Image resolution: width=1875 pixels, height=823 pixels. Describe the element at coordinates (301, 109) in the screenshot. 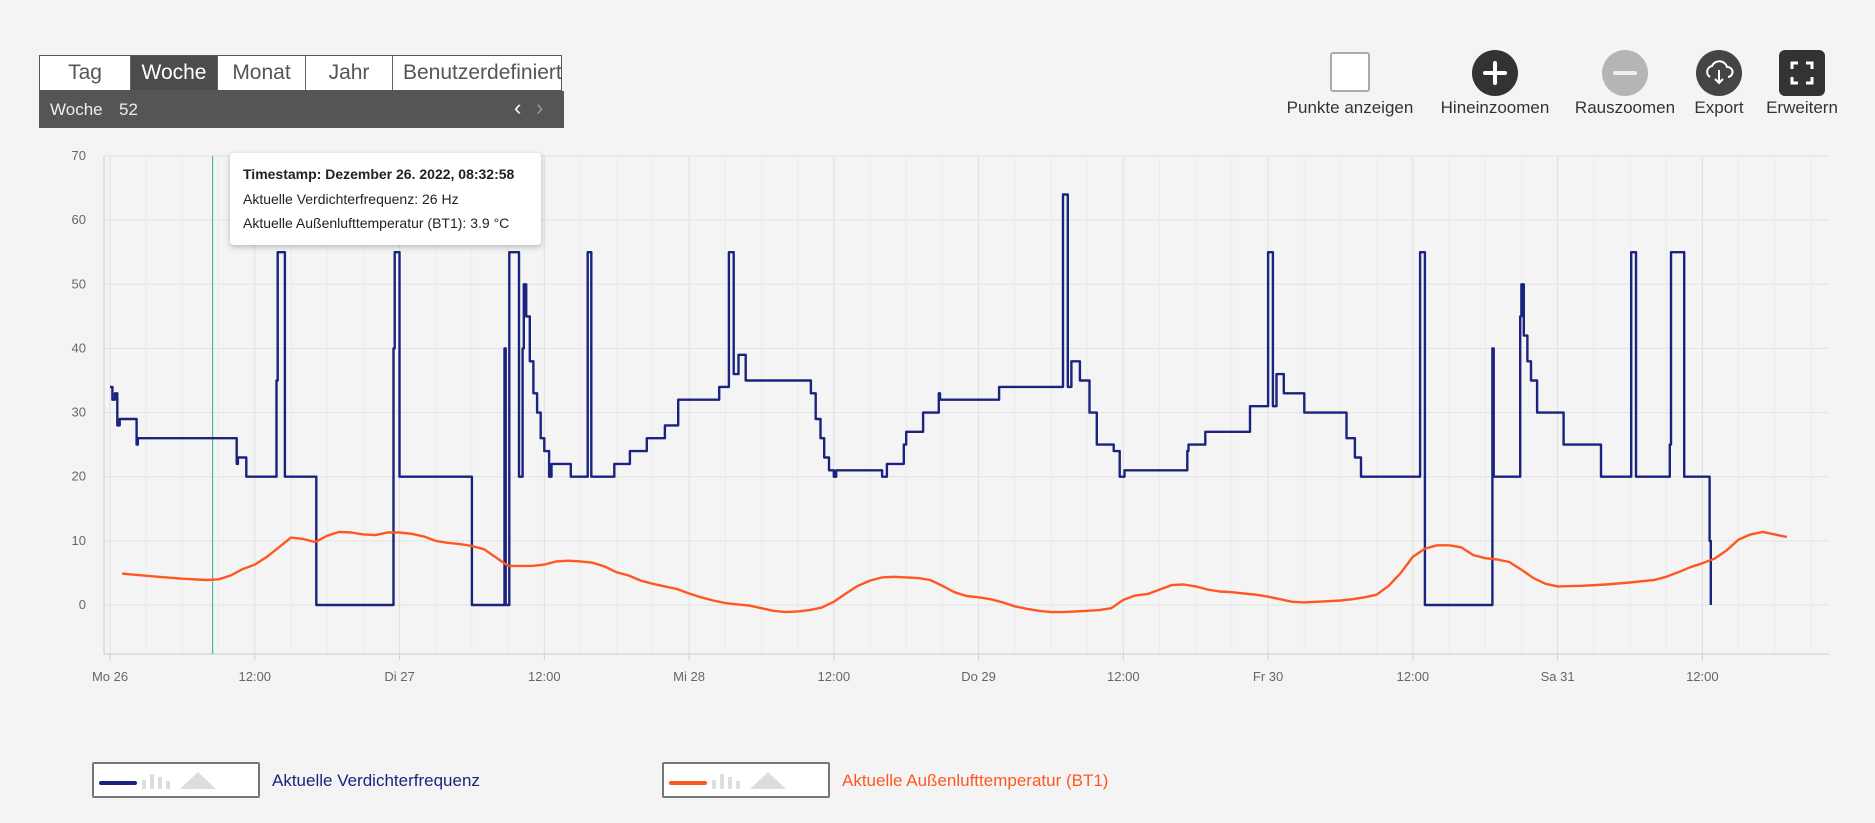

I see `week-selector: Woche 52 ‹ ›` at that location.